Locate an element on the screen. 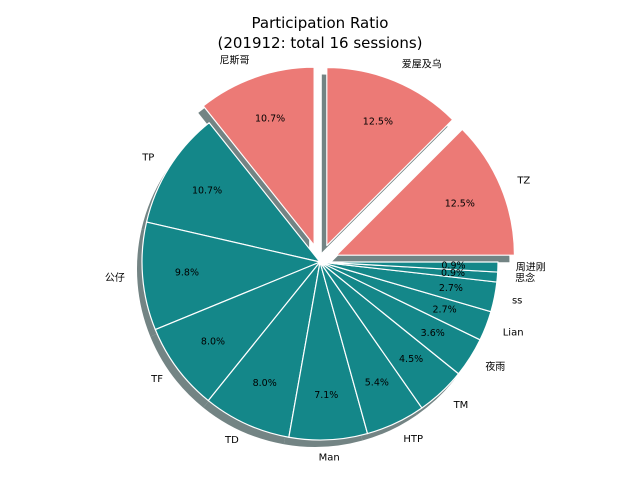 The height and width of the screenshot is (480, 640). slice-category-label: TM is located at coordinates (461, 405).